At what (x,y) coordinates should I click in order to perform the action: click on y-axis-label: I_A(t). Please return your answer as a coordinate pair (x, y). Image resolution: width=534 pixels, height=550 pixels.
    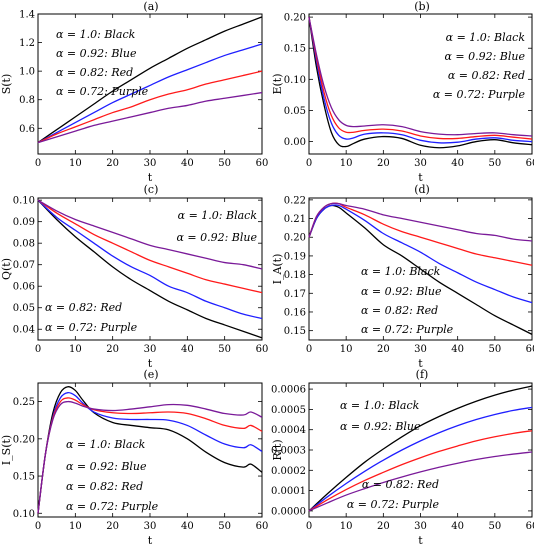
    Looking at the image, I should click on (277, 269).